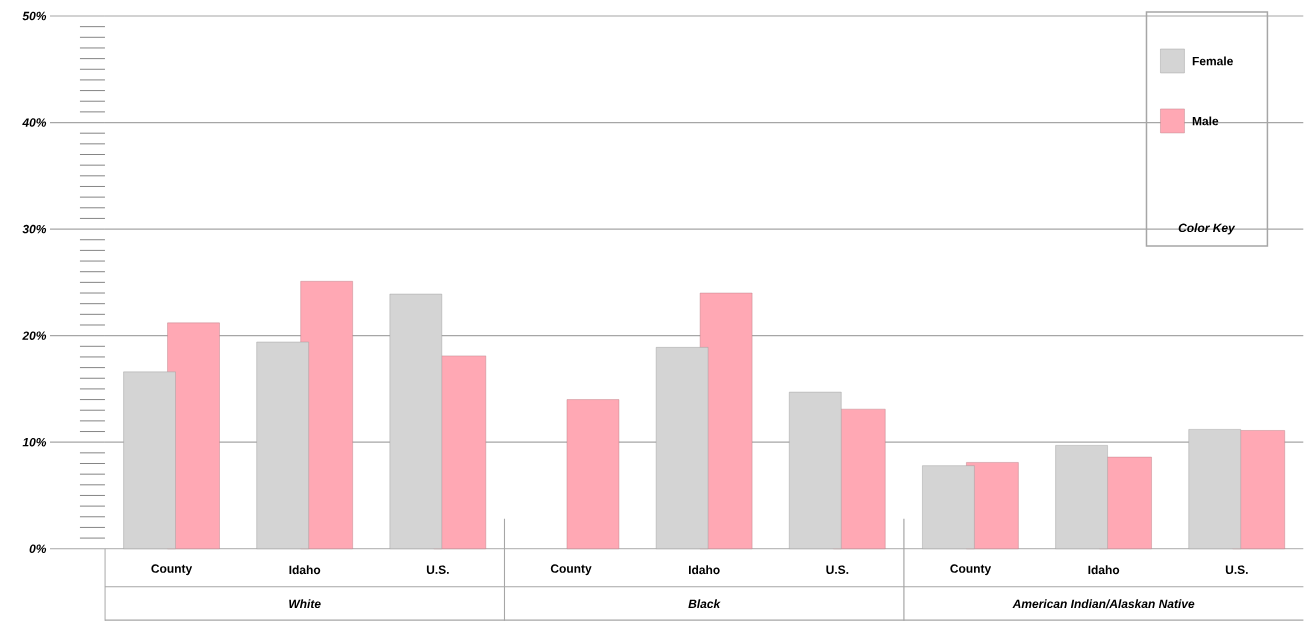  Describe the element at coordinates (1205, 121) in the screenshot. I see `legend-label: Male` at that location.